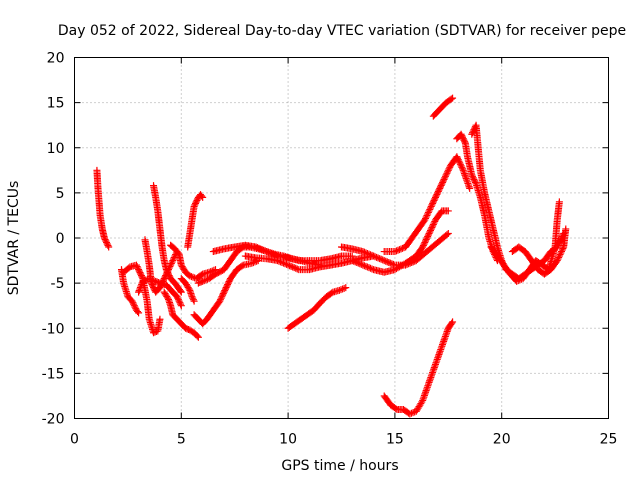 The width and height of the screenshot is (640, 480). What do you see at coordinates (53, 420) in the screenshot?
I see `y-tick-label: -20` at bounding box center [53, 420].